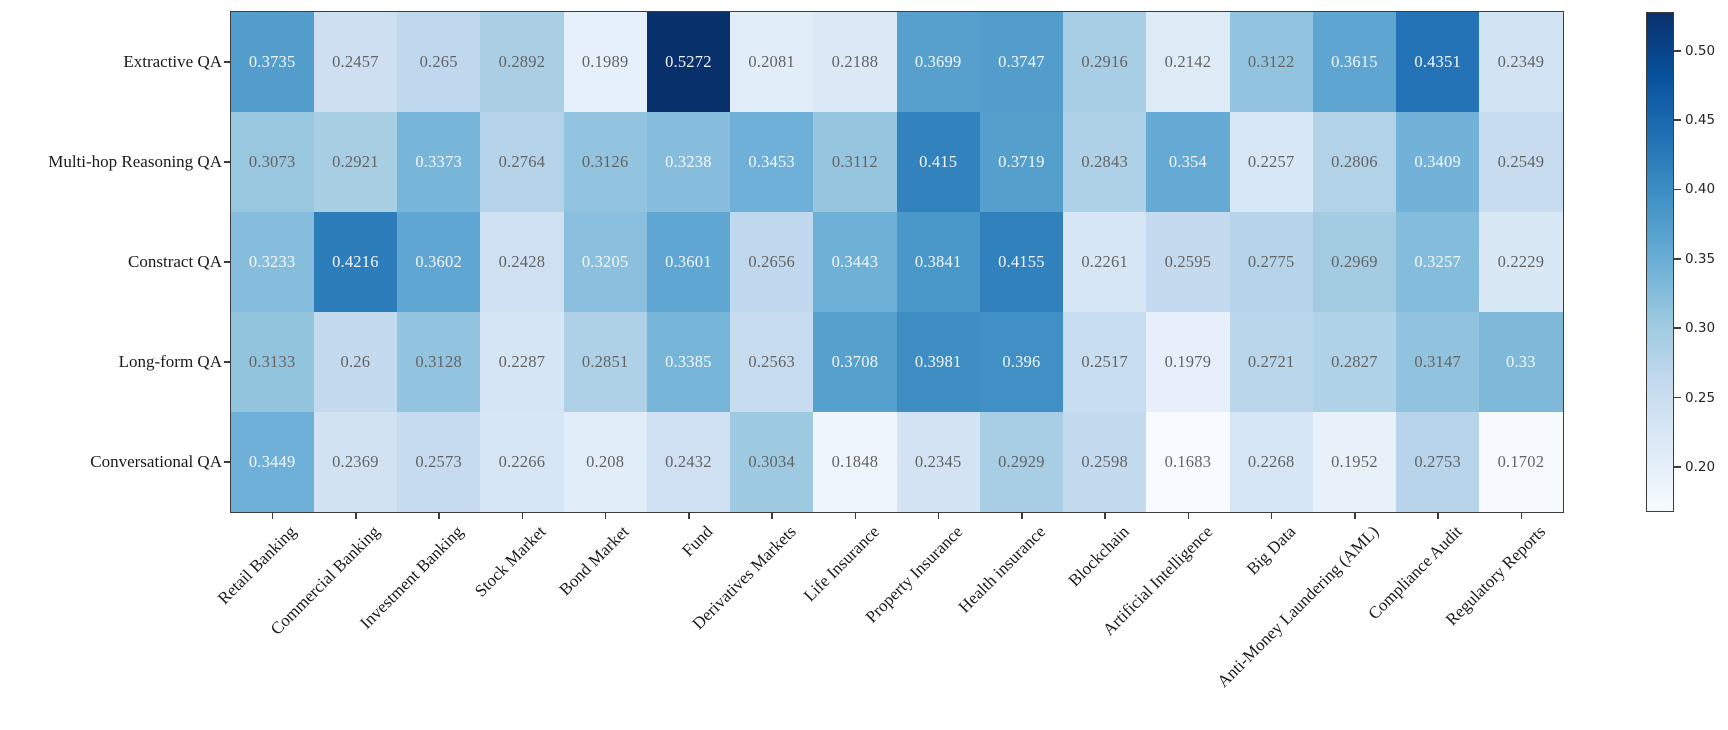 This screenshot has height=730, width=1728. What do you see at coordinates (1700, 328) in the screenshot?
I see `colorbar-tick-label: 0.30` at bounding box center [1700, 328].